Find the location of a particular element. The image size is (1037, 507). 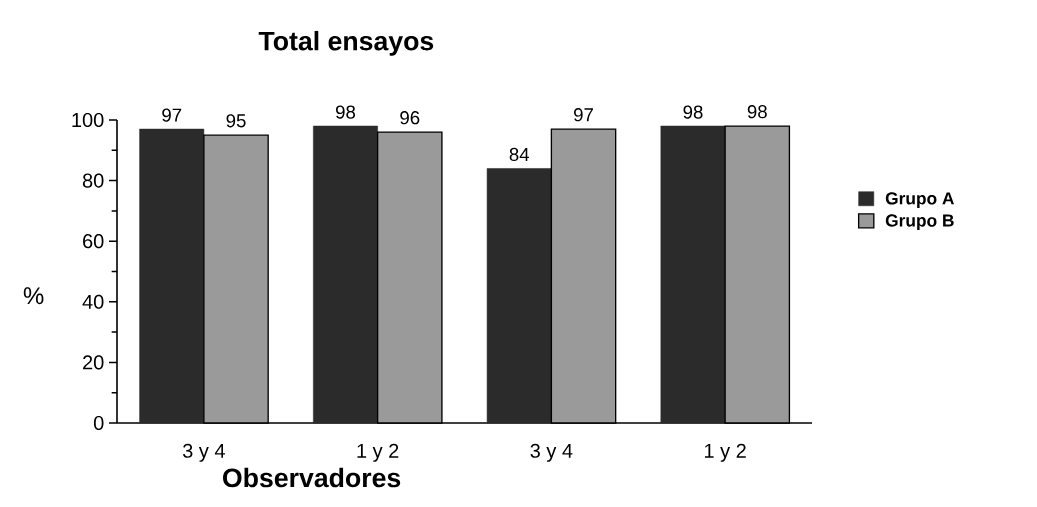

data-label: 95 is located at coordinates (236, 121).